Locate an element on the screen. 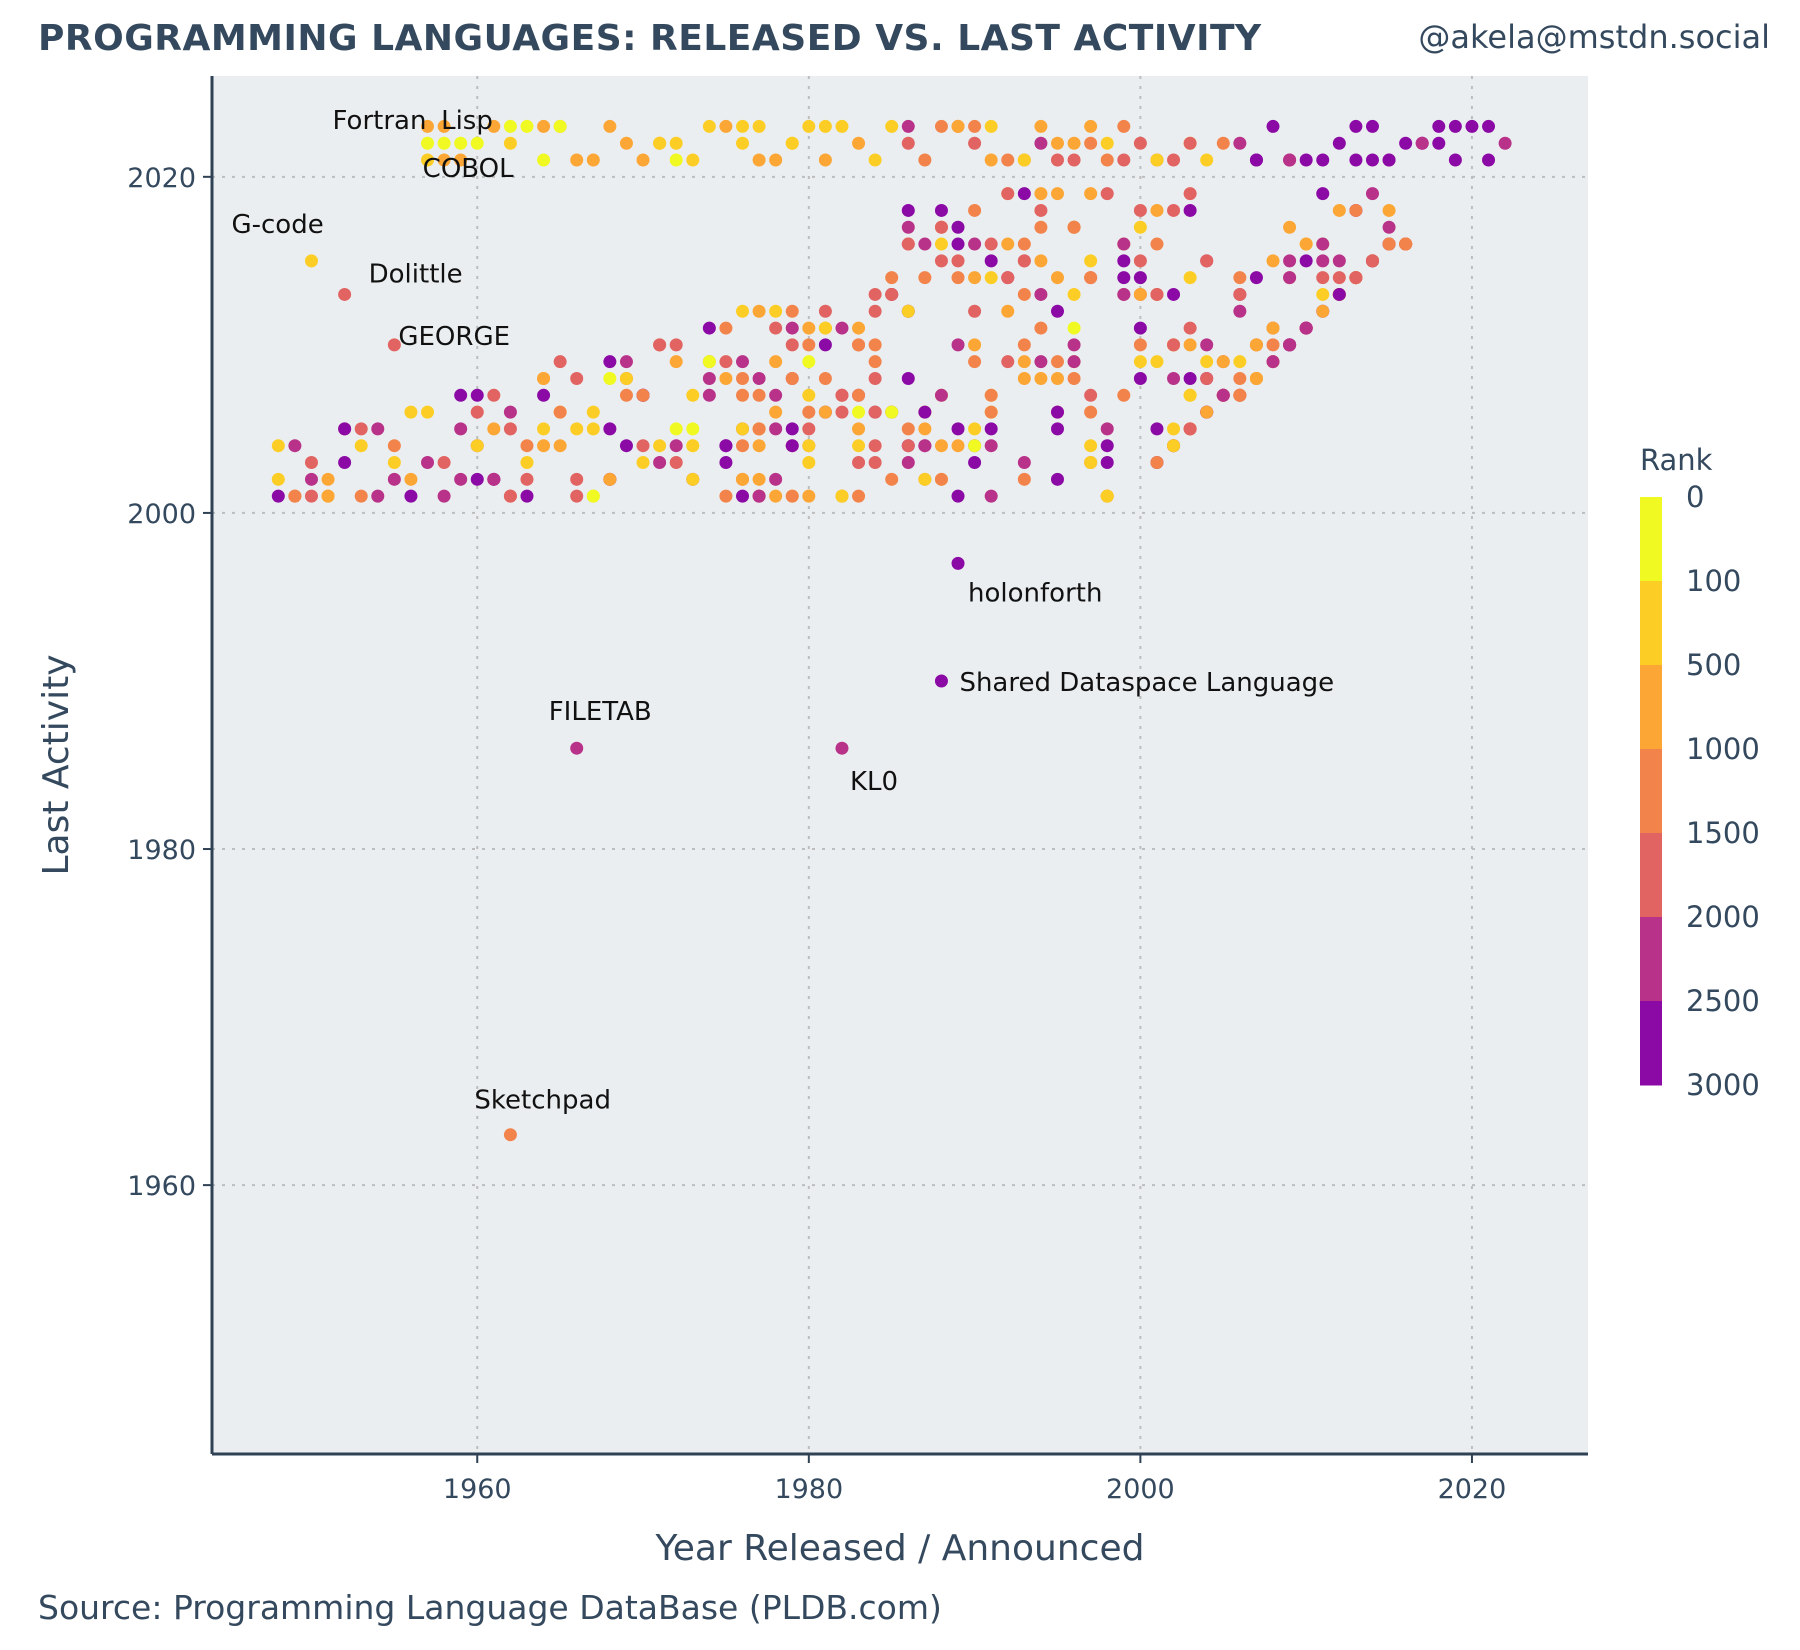 Image resolution: width=1800 pixels, height=1650 pixels. point-cobol is located at coordinates (461, 143).